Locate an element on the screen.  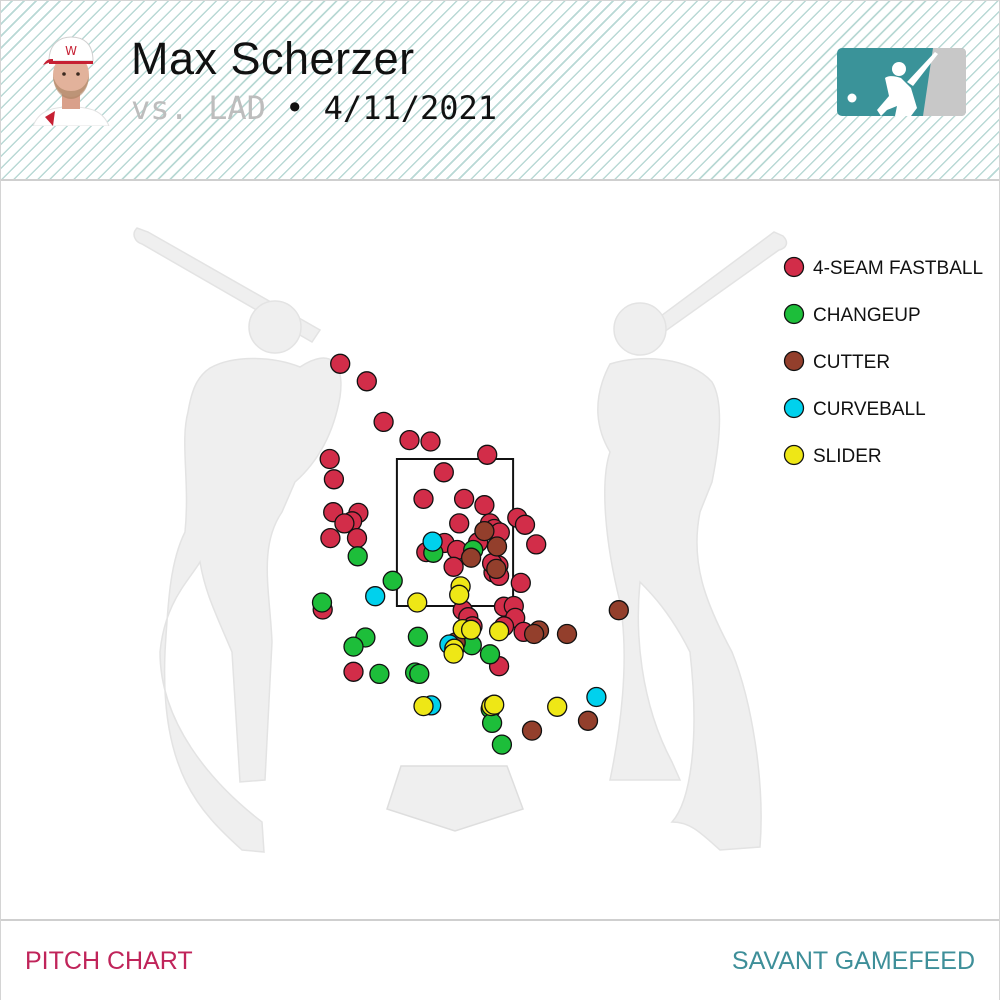
legend-item: CURVEBALL is located at coordinates (854, 408).